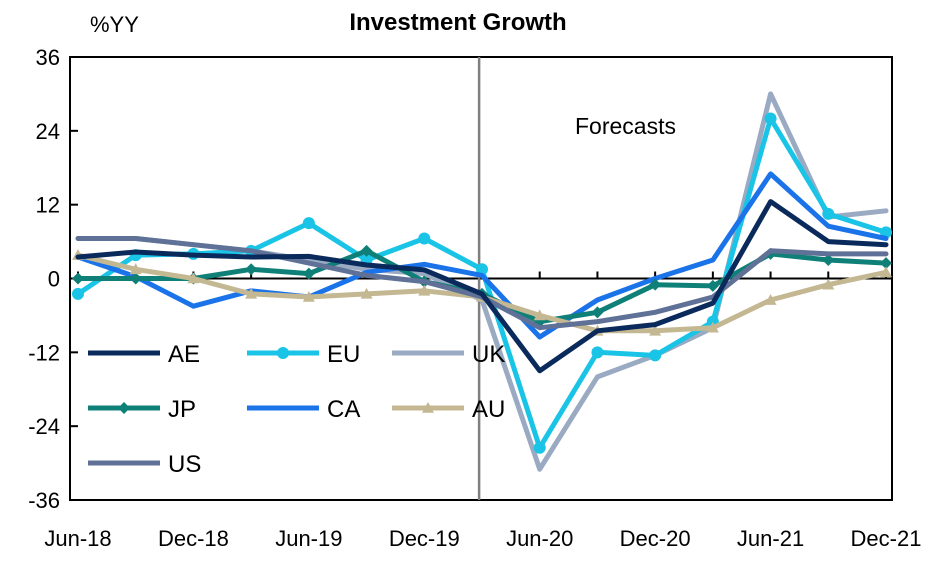 This screenshot has height=561, width=944. I want to click on series-line-jp, so click(482, 286).